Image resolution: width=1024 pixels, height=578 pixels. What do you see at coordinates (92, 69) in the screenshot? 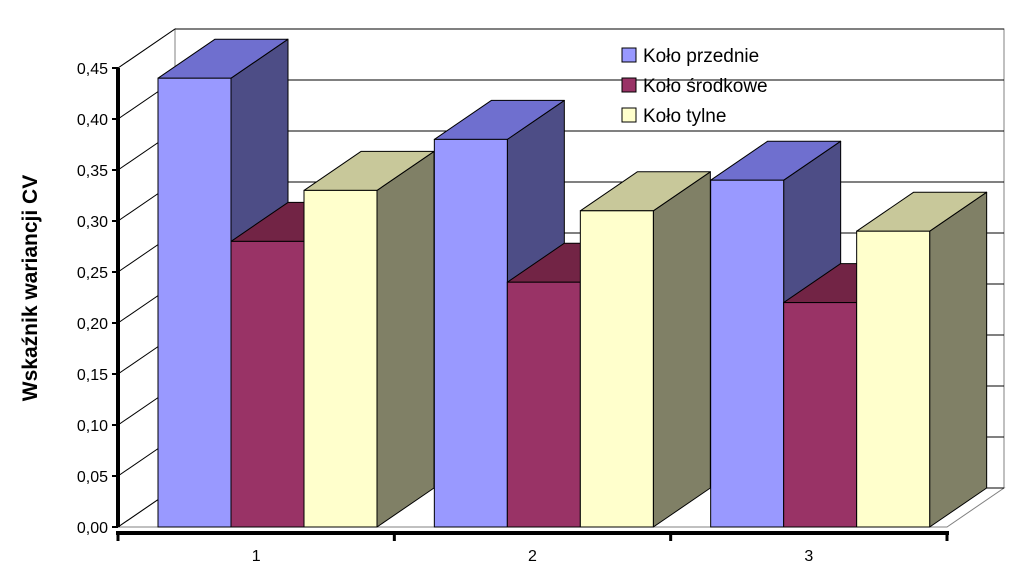
I see `y-tick-label: 0,45` at bounding box center [92, 69].